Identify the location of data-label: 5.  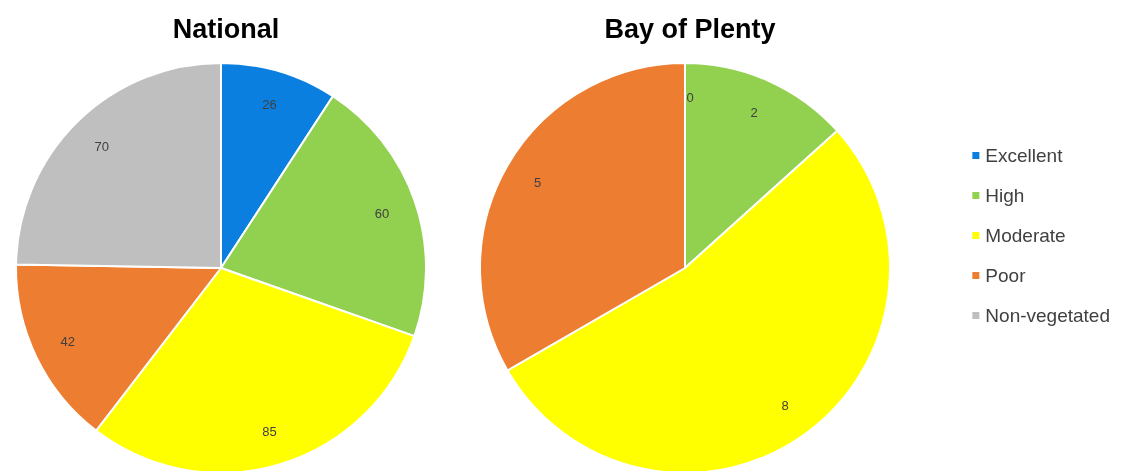
(538, 183).